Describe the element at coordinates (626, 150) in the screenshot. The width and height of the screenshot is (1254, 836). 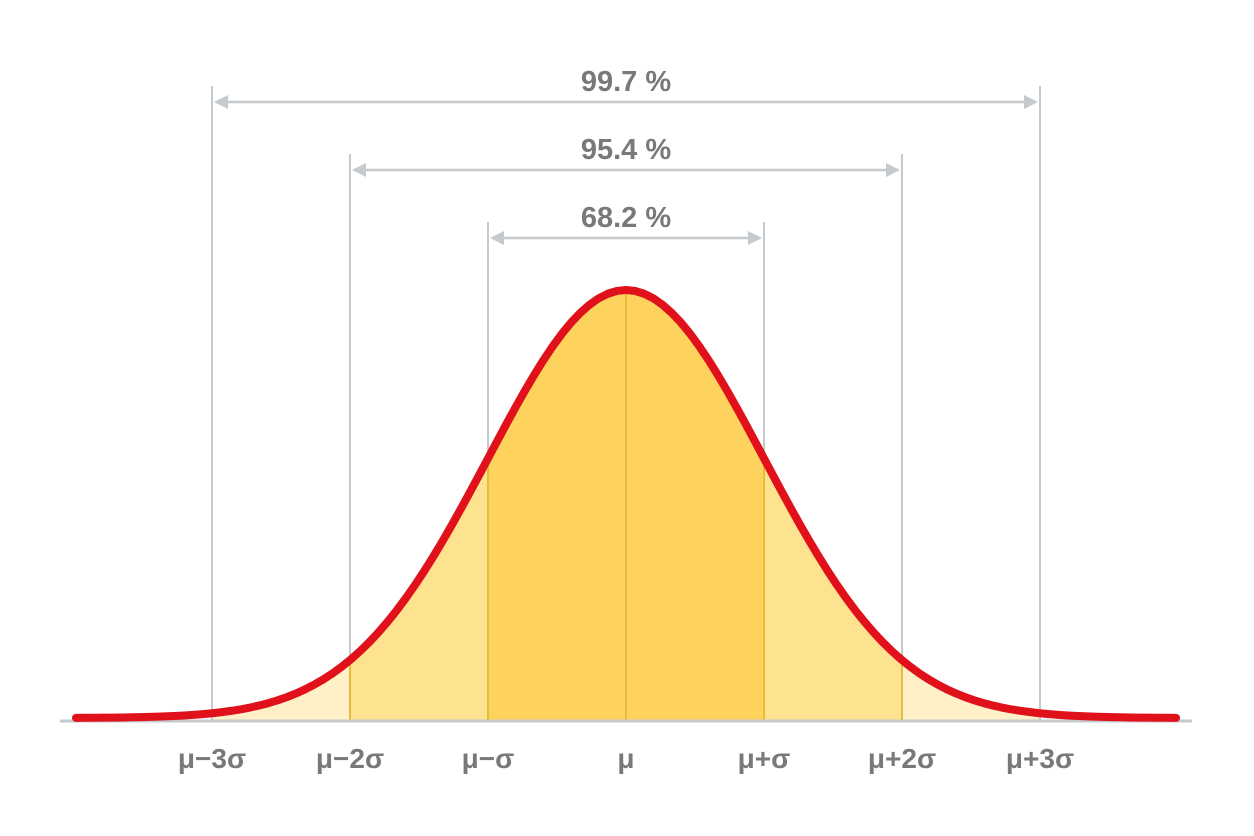
I see `interval-label: 95.4 %` at that location.